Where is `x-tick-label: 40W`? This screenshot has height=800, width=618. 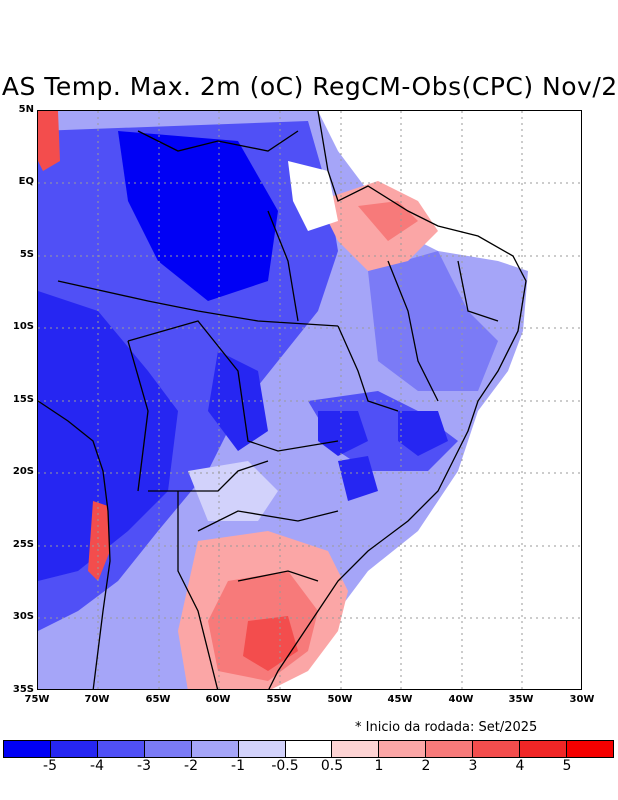
x-tick-label: 40W is located at coordinates (461, 699).